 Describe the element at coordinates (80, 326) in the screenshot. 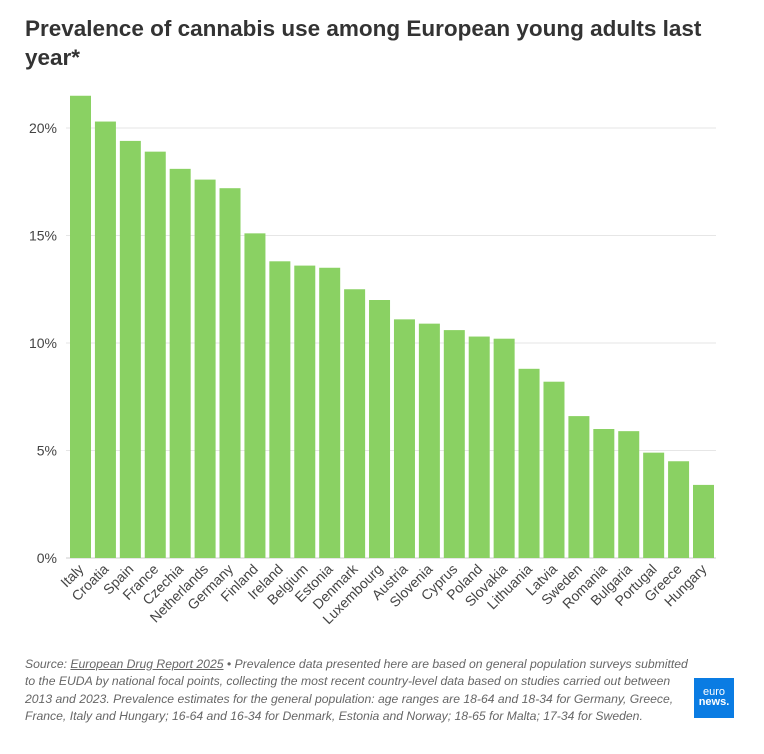

I see `bar-italy` at that location.